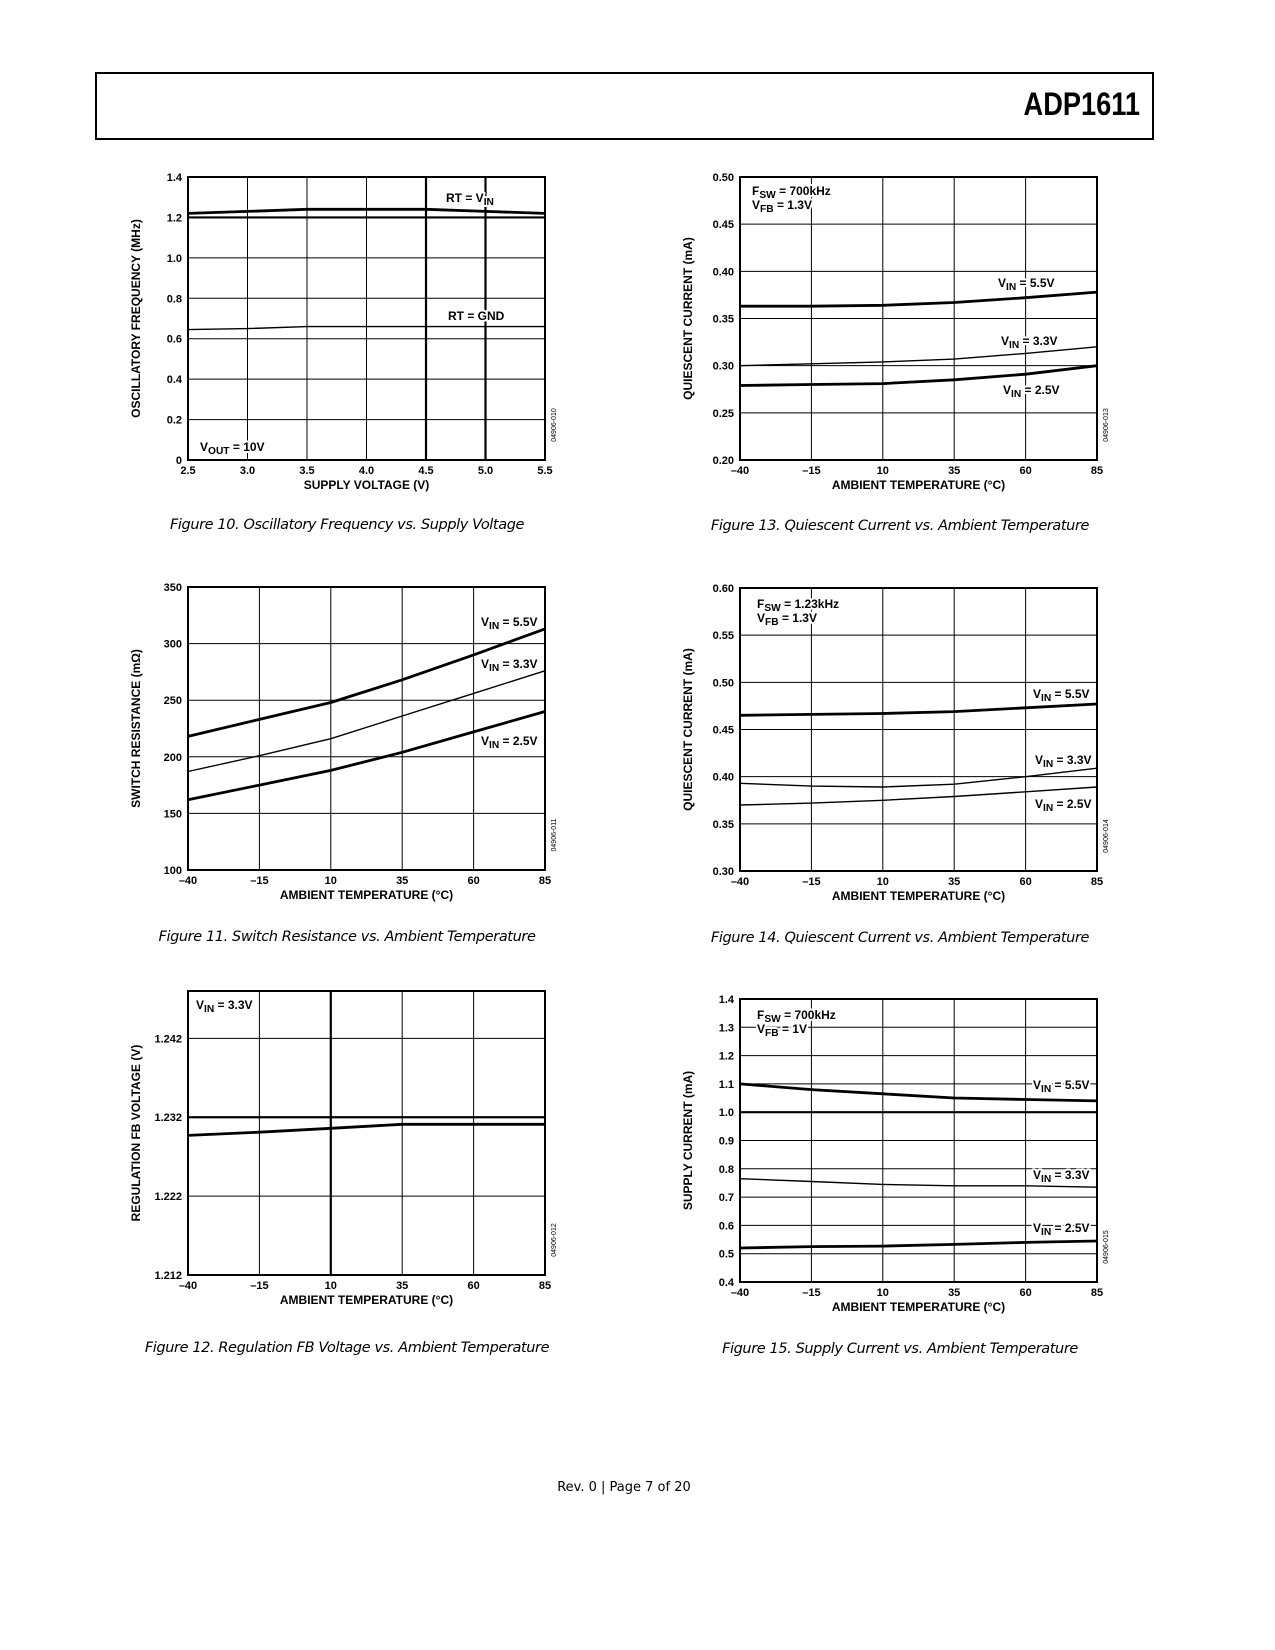 This screenshot has width=1275, height=1650. Describe the element at coordinates (509, 623) in the screenshot. I see `series-label: VIN = 5.5V` at that location.